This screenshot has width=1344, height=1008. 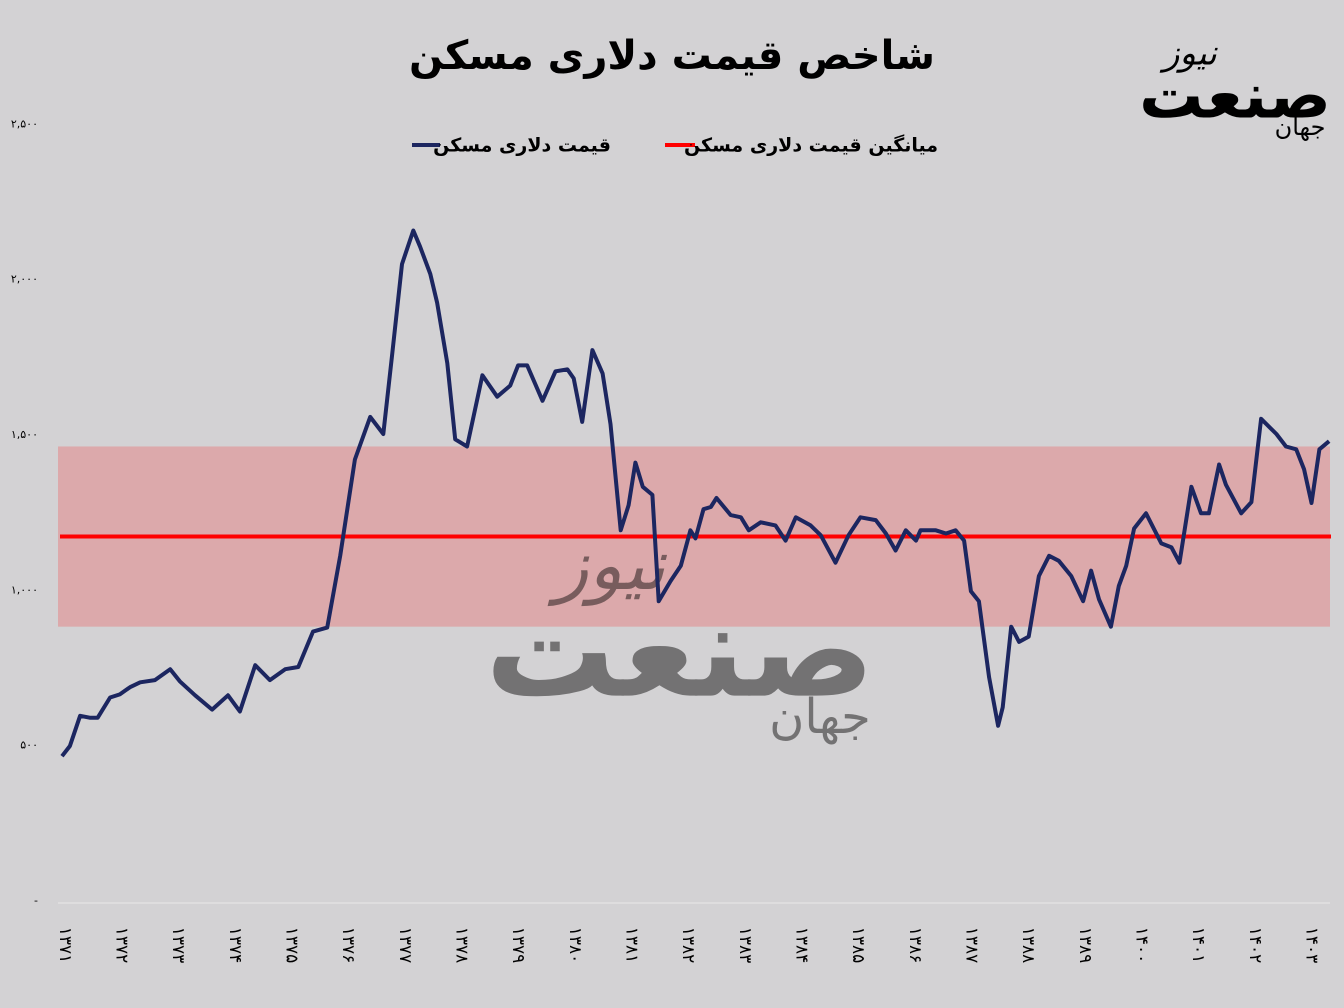 What do you see at coordinates (1188, 54) in the screenshot?
I see `logo-sub: نیوز` at bounding box center [1188, 54].